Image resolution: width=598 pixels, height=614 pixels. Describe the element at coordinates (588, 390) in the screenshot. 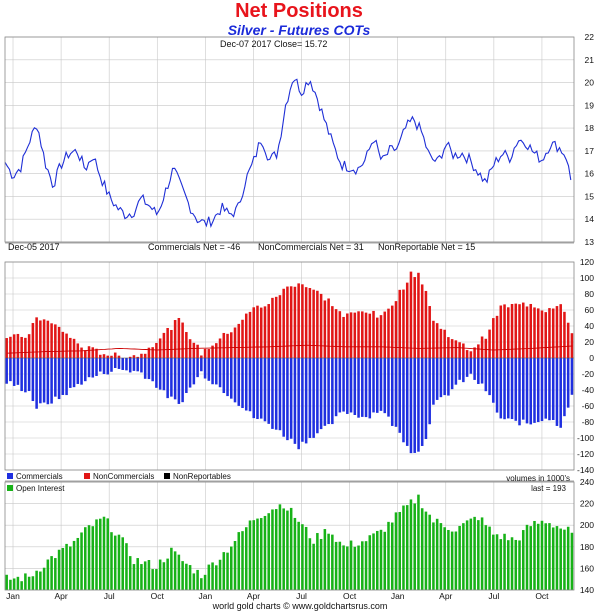

I see `y-tick-label: -40` at that location.